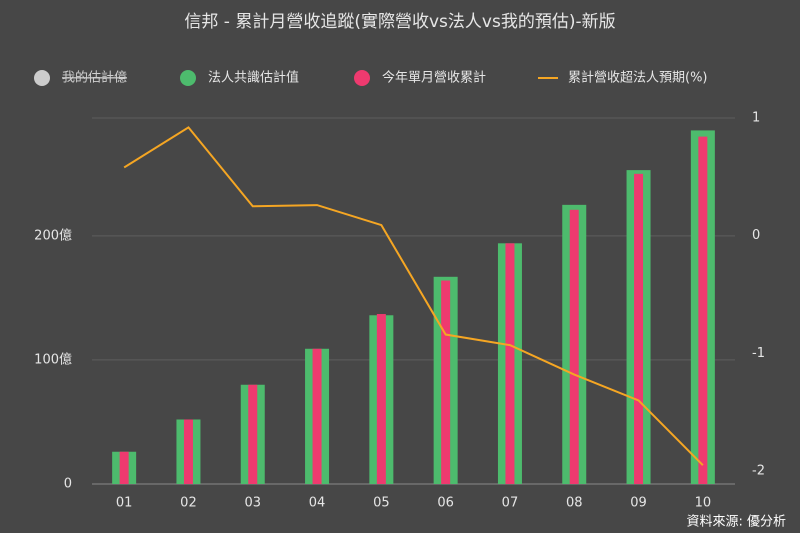  What do you see at coordinates (638, 503) in the screenshot?
I see `x-tick-label: 09` at bounding box center [638, 503].